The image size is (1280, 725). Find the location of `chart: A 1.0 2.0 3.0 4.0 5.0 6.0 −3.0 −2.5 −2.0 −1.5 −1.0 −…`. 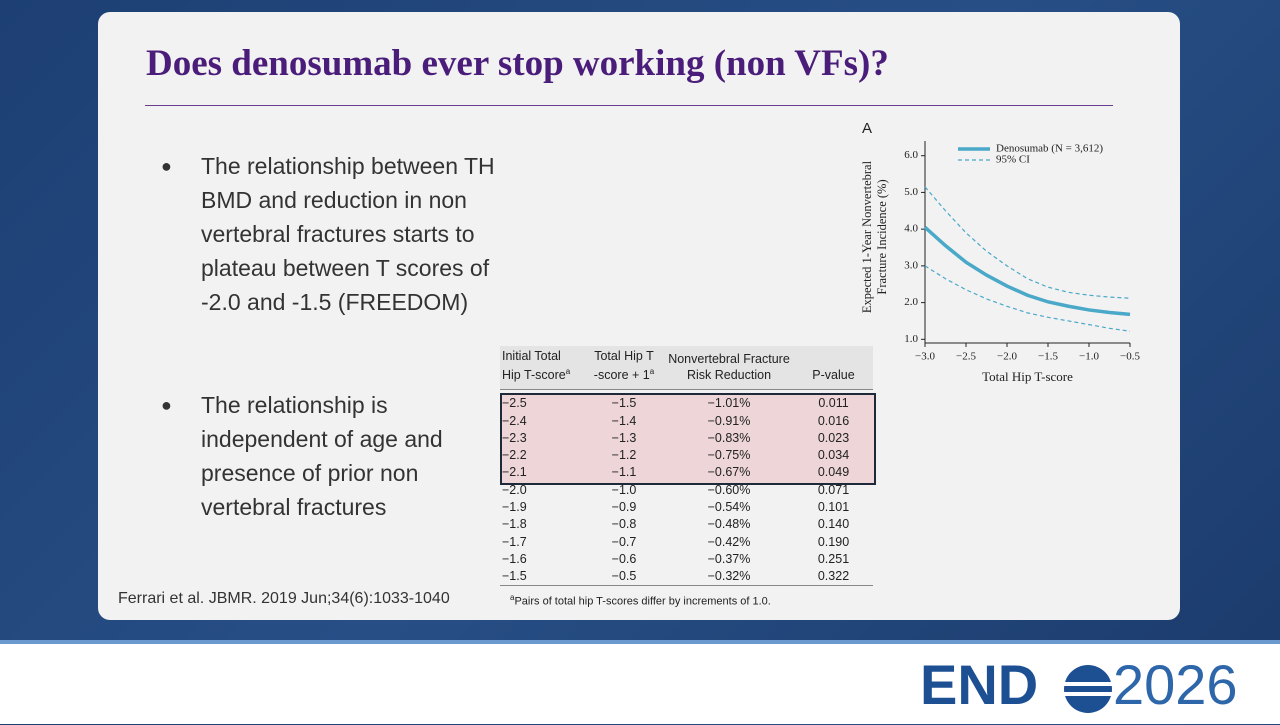

chart: A 1.0 2.0 3.0 4.0 5.0 6.0 −3.0 −2.5 −2.0 −1.5 −1.0 −… is located at coordinates (1000, 252).